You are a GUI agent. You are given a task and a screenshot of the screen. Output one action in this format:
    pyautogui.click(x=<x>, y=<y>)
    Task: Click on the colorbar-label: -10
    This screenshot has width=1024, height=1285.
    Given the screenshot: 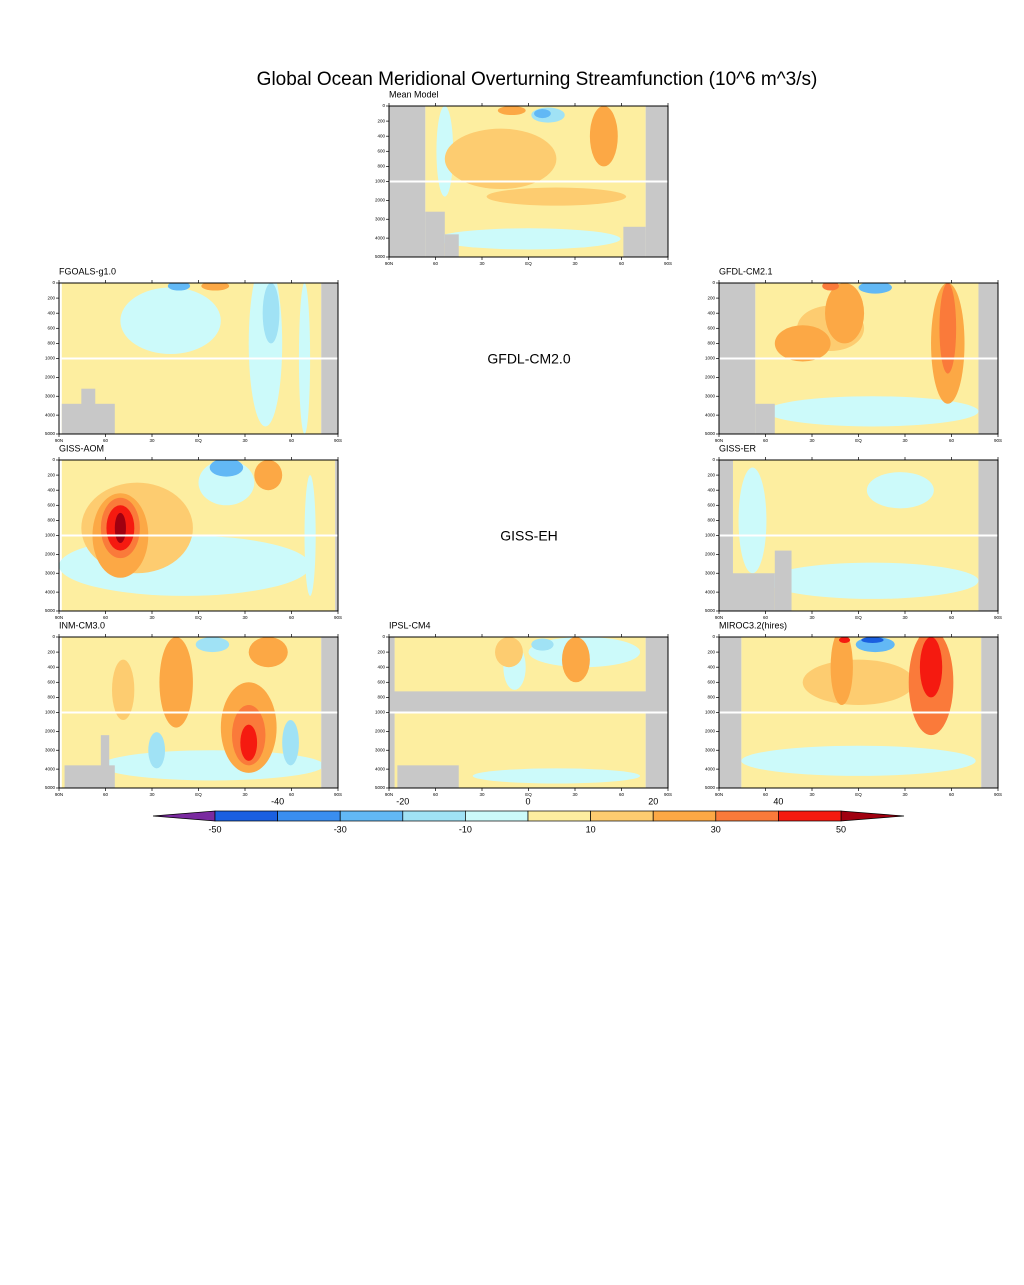 What is the action you would take?
    pyautogui.click(x=465, y=829)
    